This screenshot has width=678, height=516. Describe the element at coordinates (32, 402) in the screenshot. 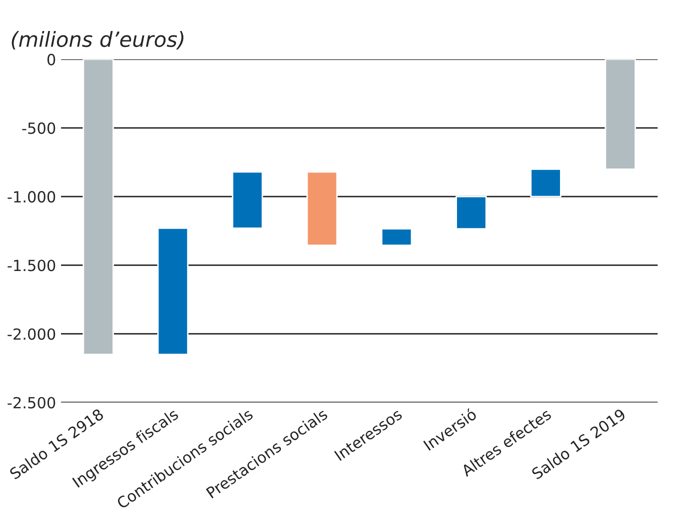

I see `y-tick-label: -2.500` at that location.